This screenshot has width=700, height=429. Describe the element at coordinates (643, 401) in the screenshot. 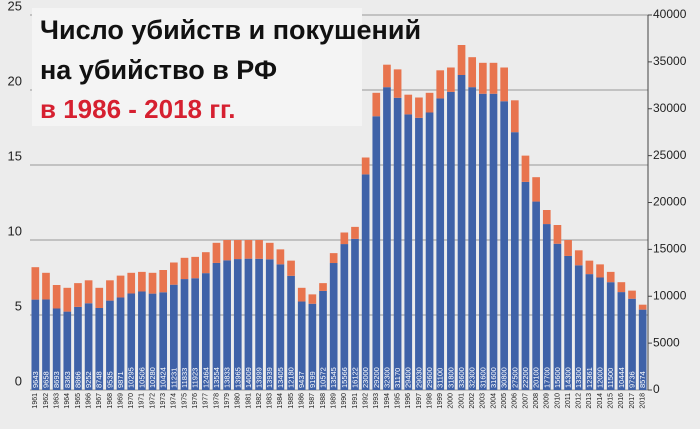

I see `x-tick-label: 2018` at that location.